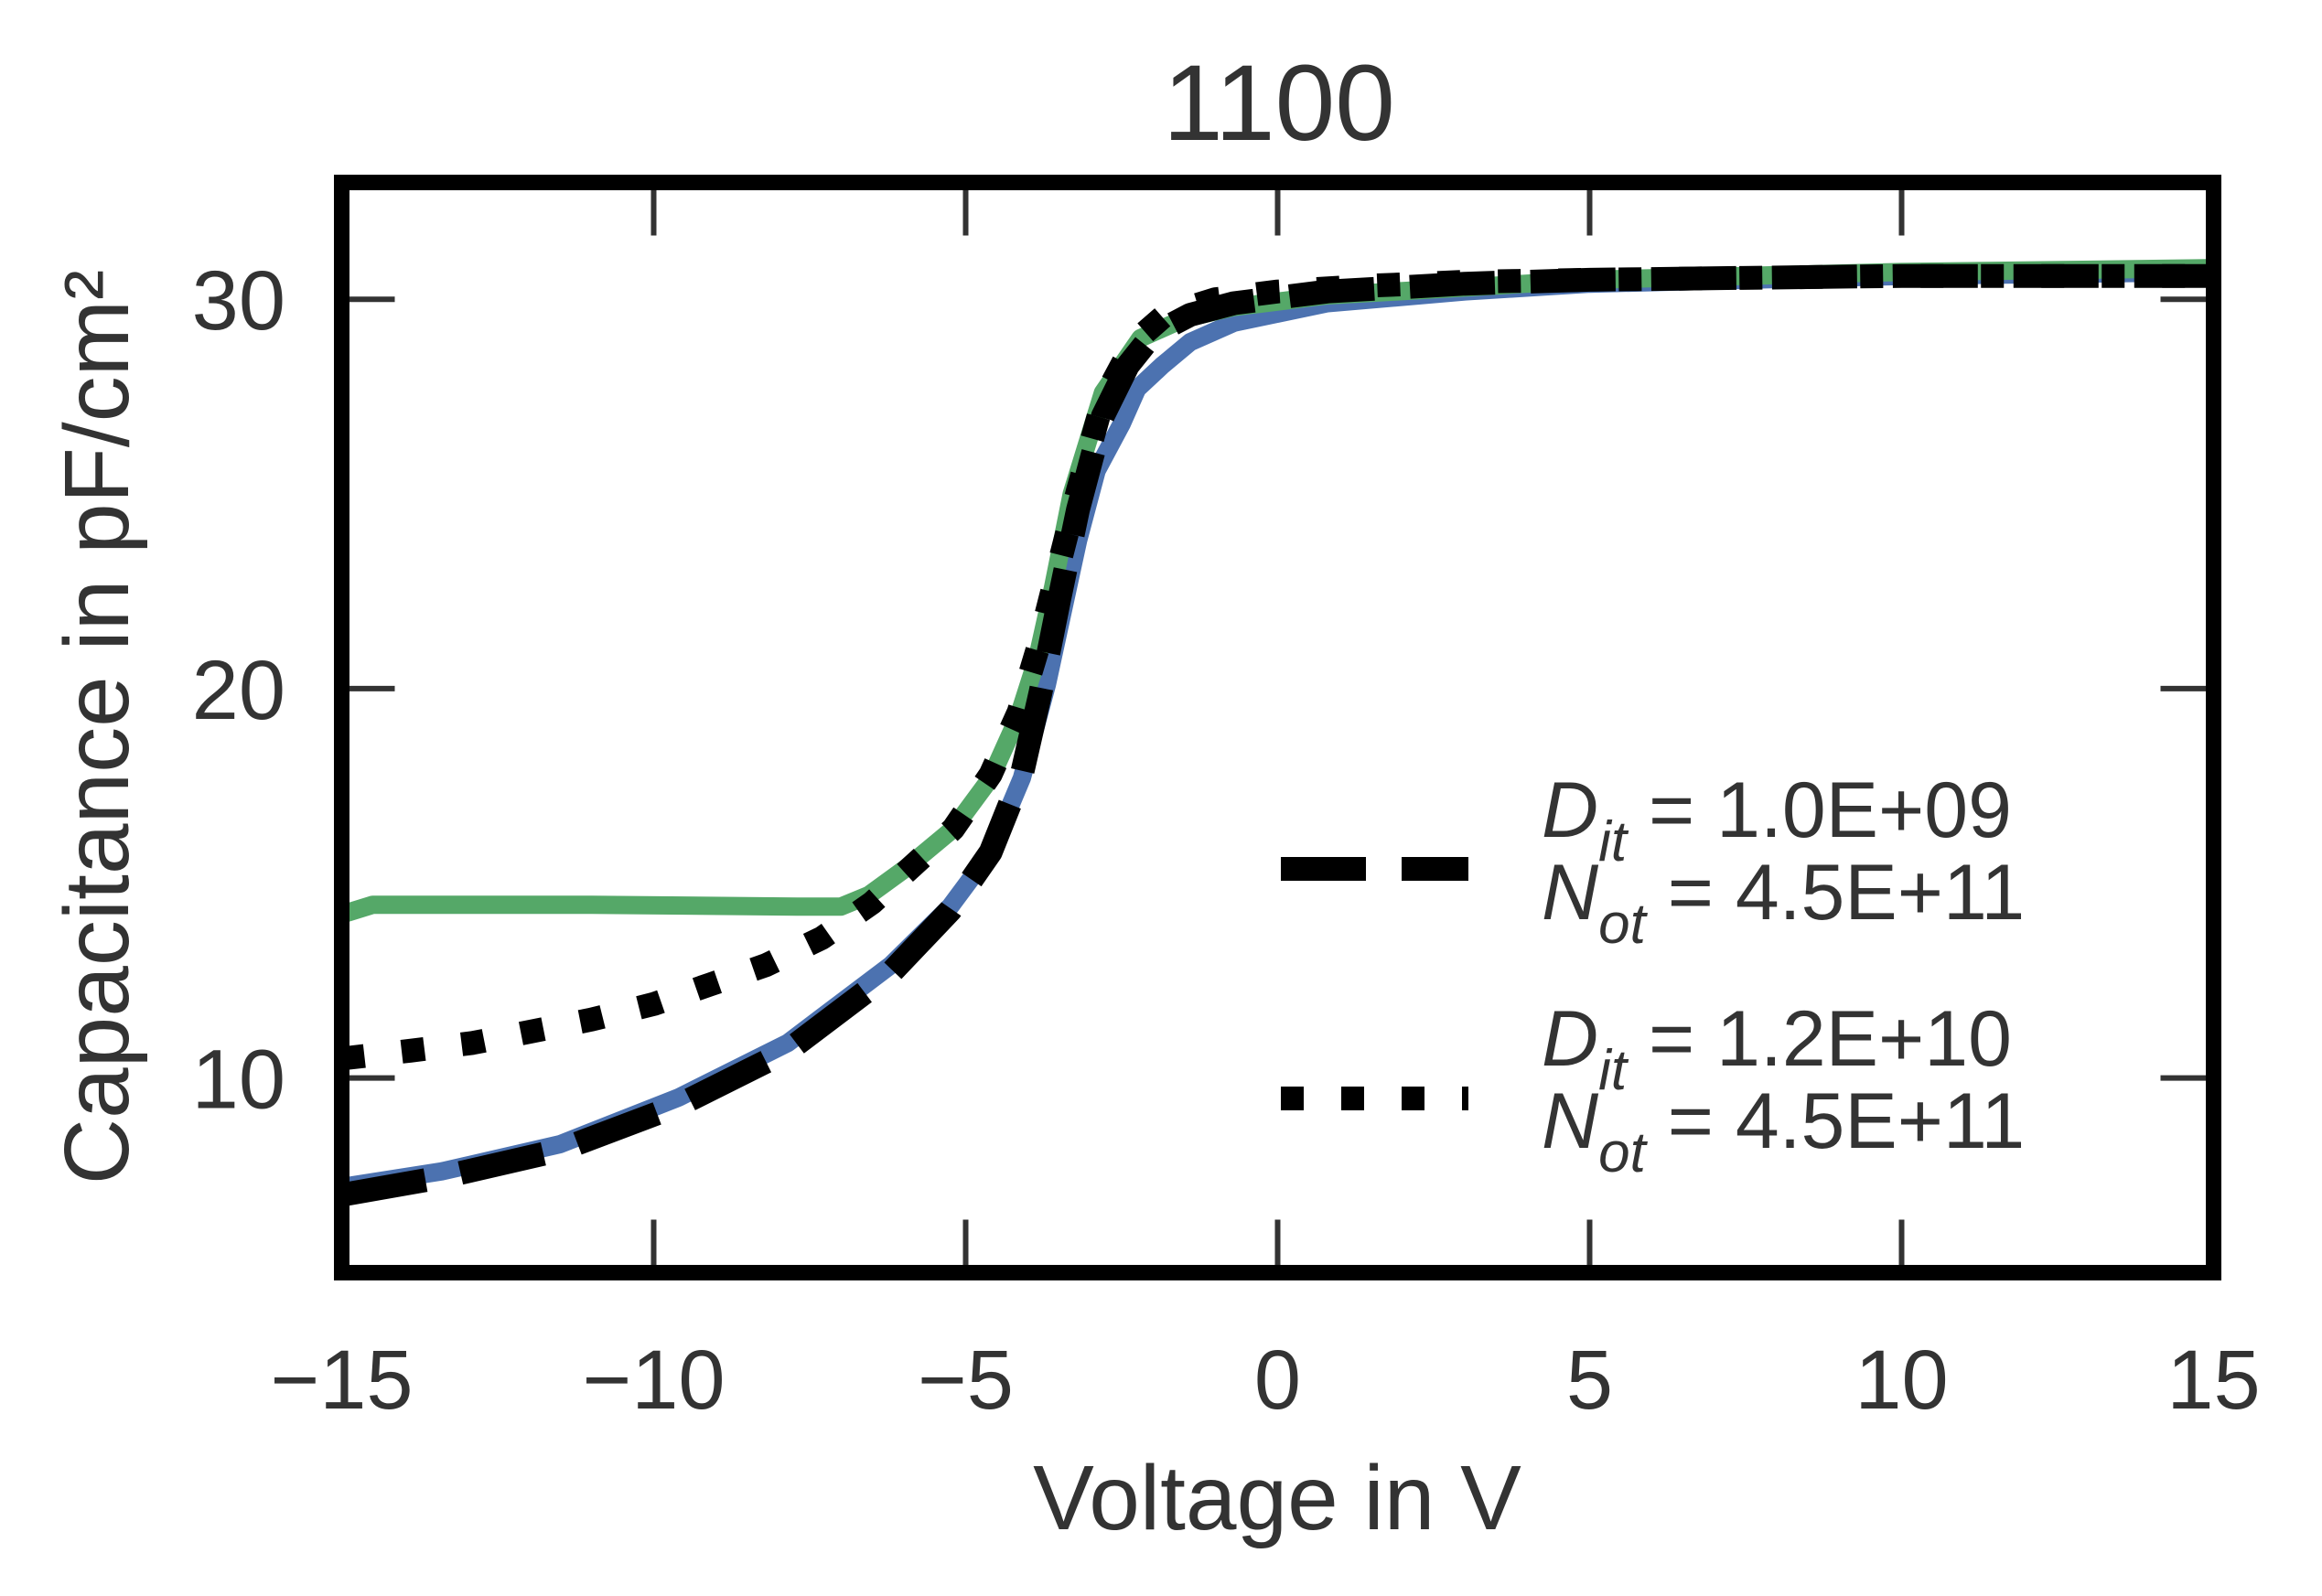  What do you see at coordinates (1589, 1380) in the screenshot?
I see `x-tick-label: 5` at bounding box center [1589, 1380].